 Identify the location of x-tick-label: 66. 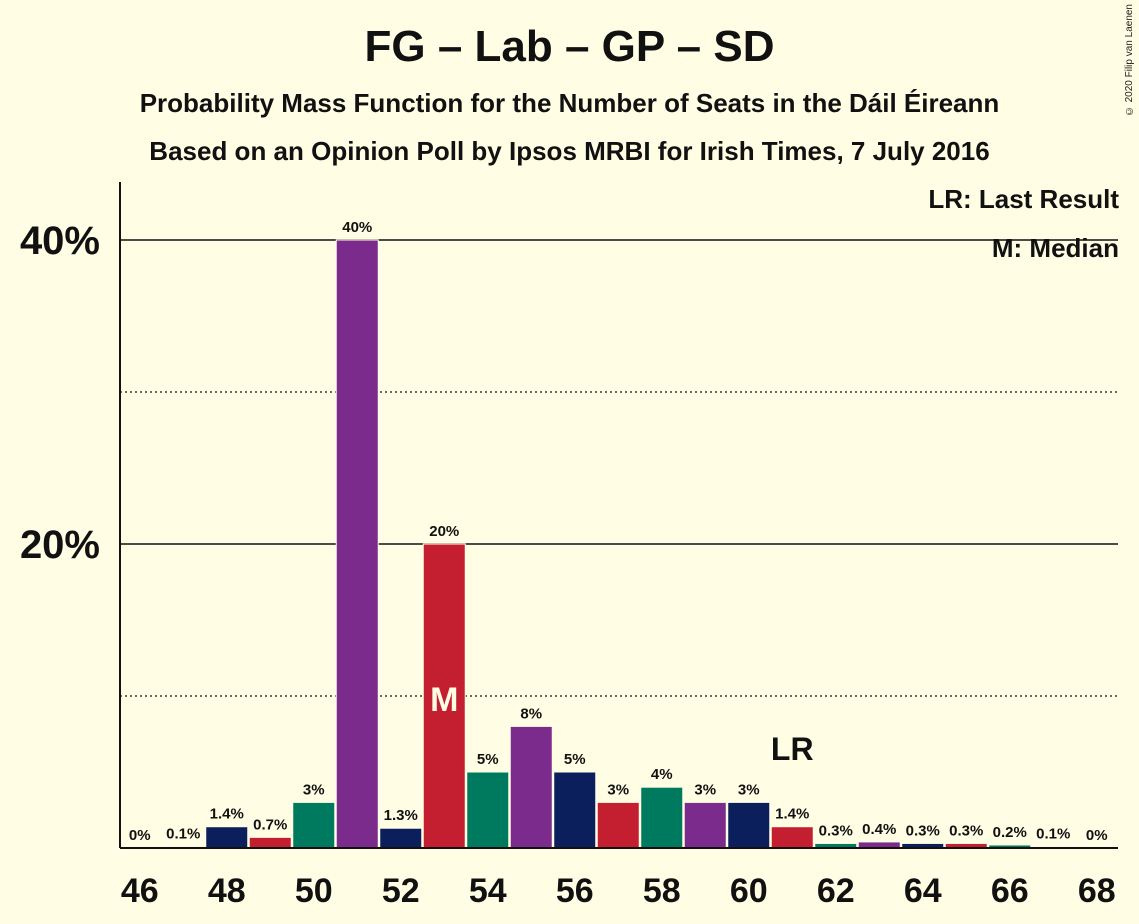
(1010, 891).